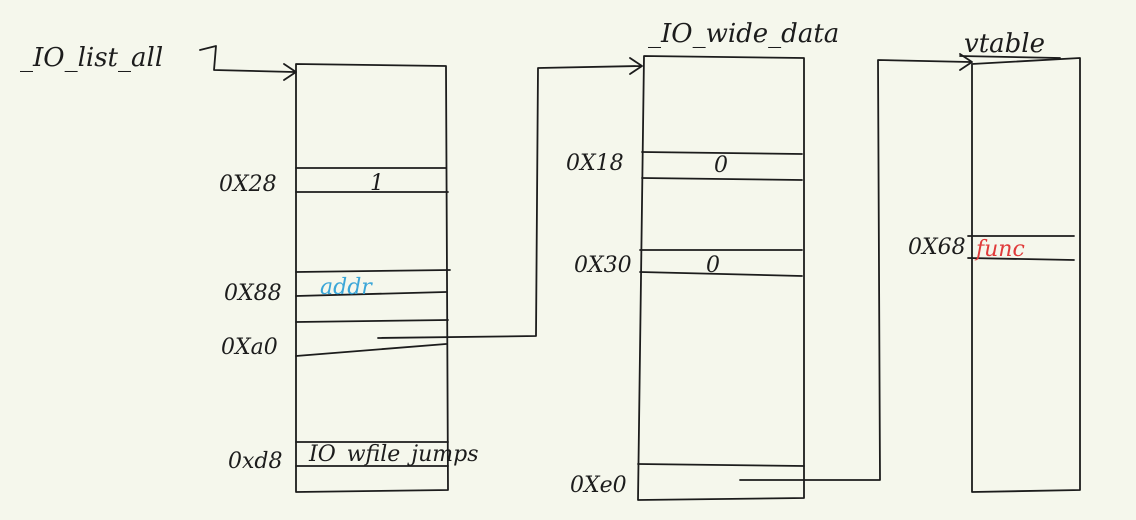 The height and width of the screenshot is (520, 1136). What do you see at coordinates (1010, 57) in the screenshot?
I see `vtable-label-underline` at bounding box center [1010, 57].